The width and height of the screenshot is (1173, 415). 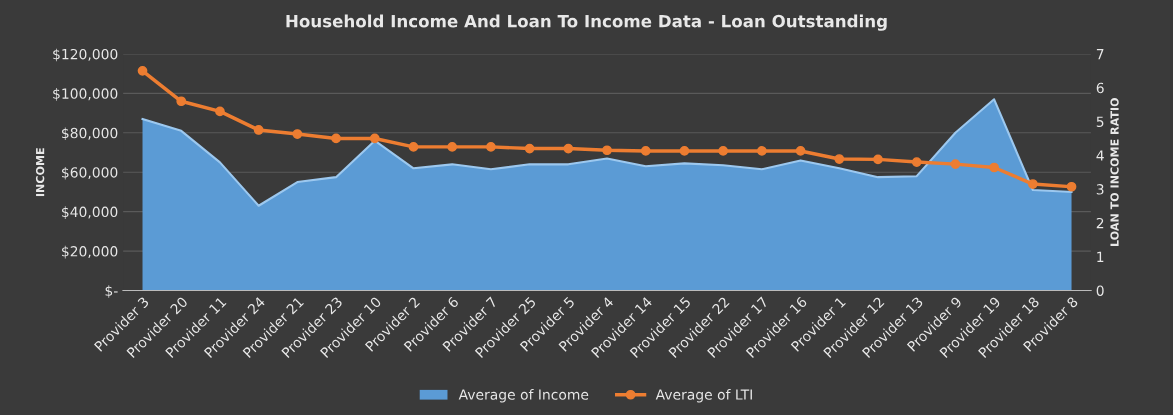 What do you see at coordinates (90, 134) in the screenshot?
I see `y-tick-label: $80,000` at bounding box center [90, 134].